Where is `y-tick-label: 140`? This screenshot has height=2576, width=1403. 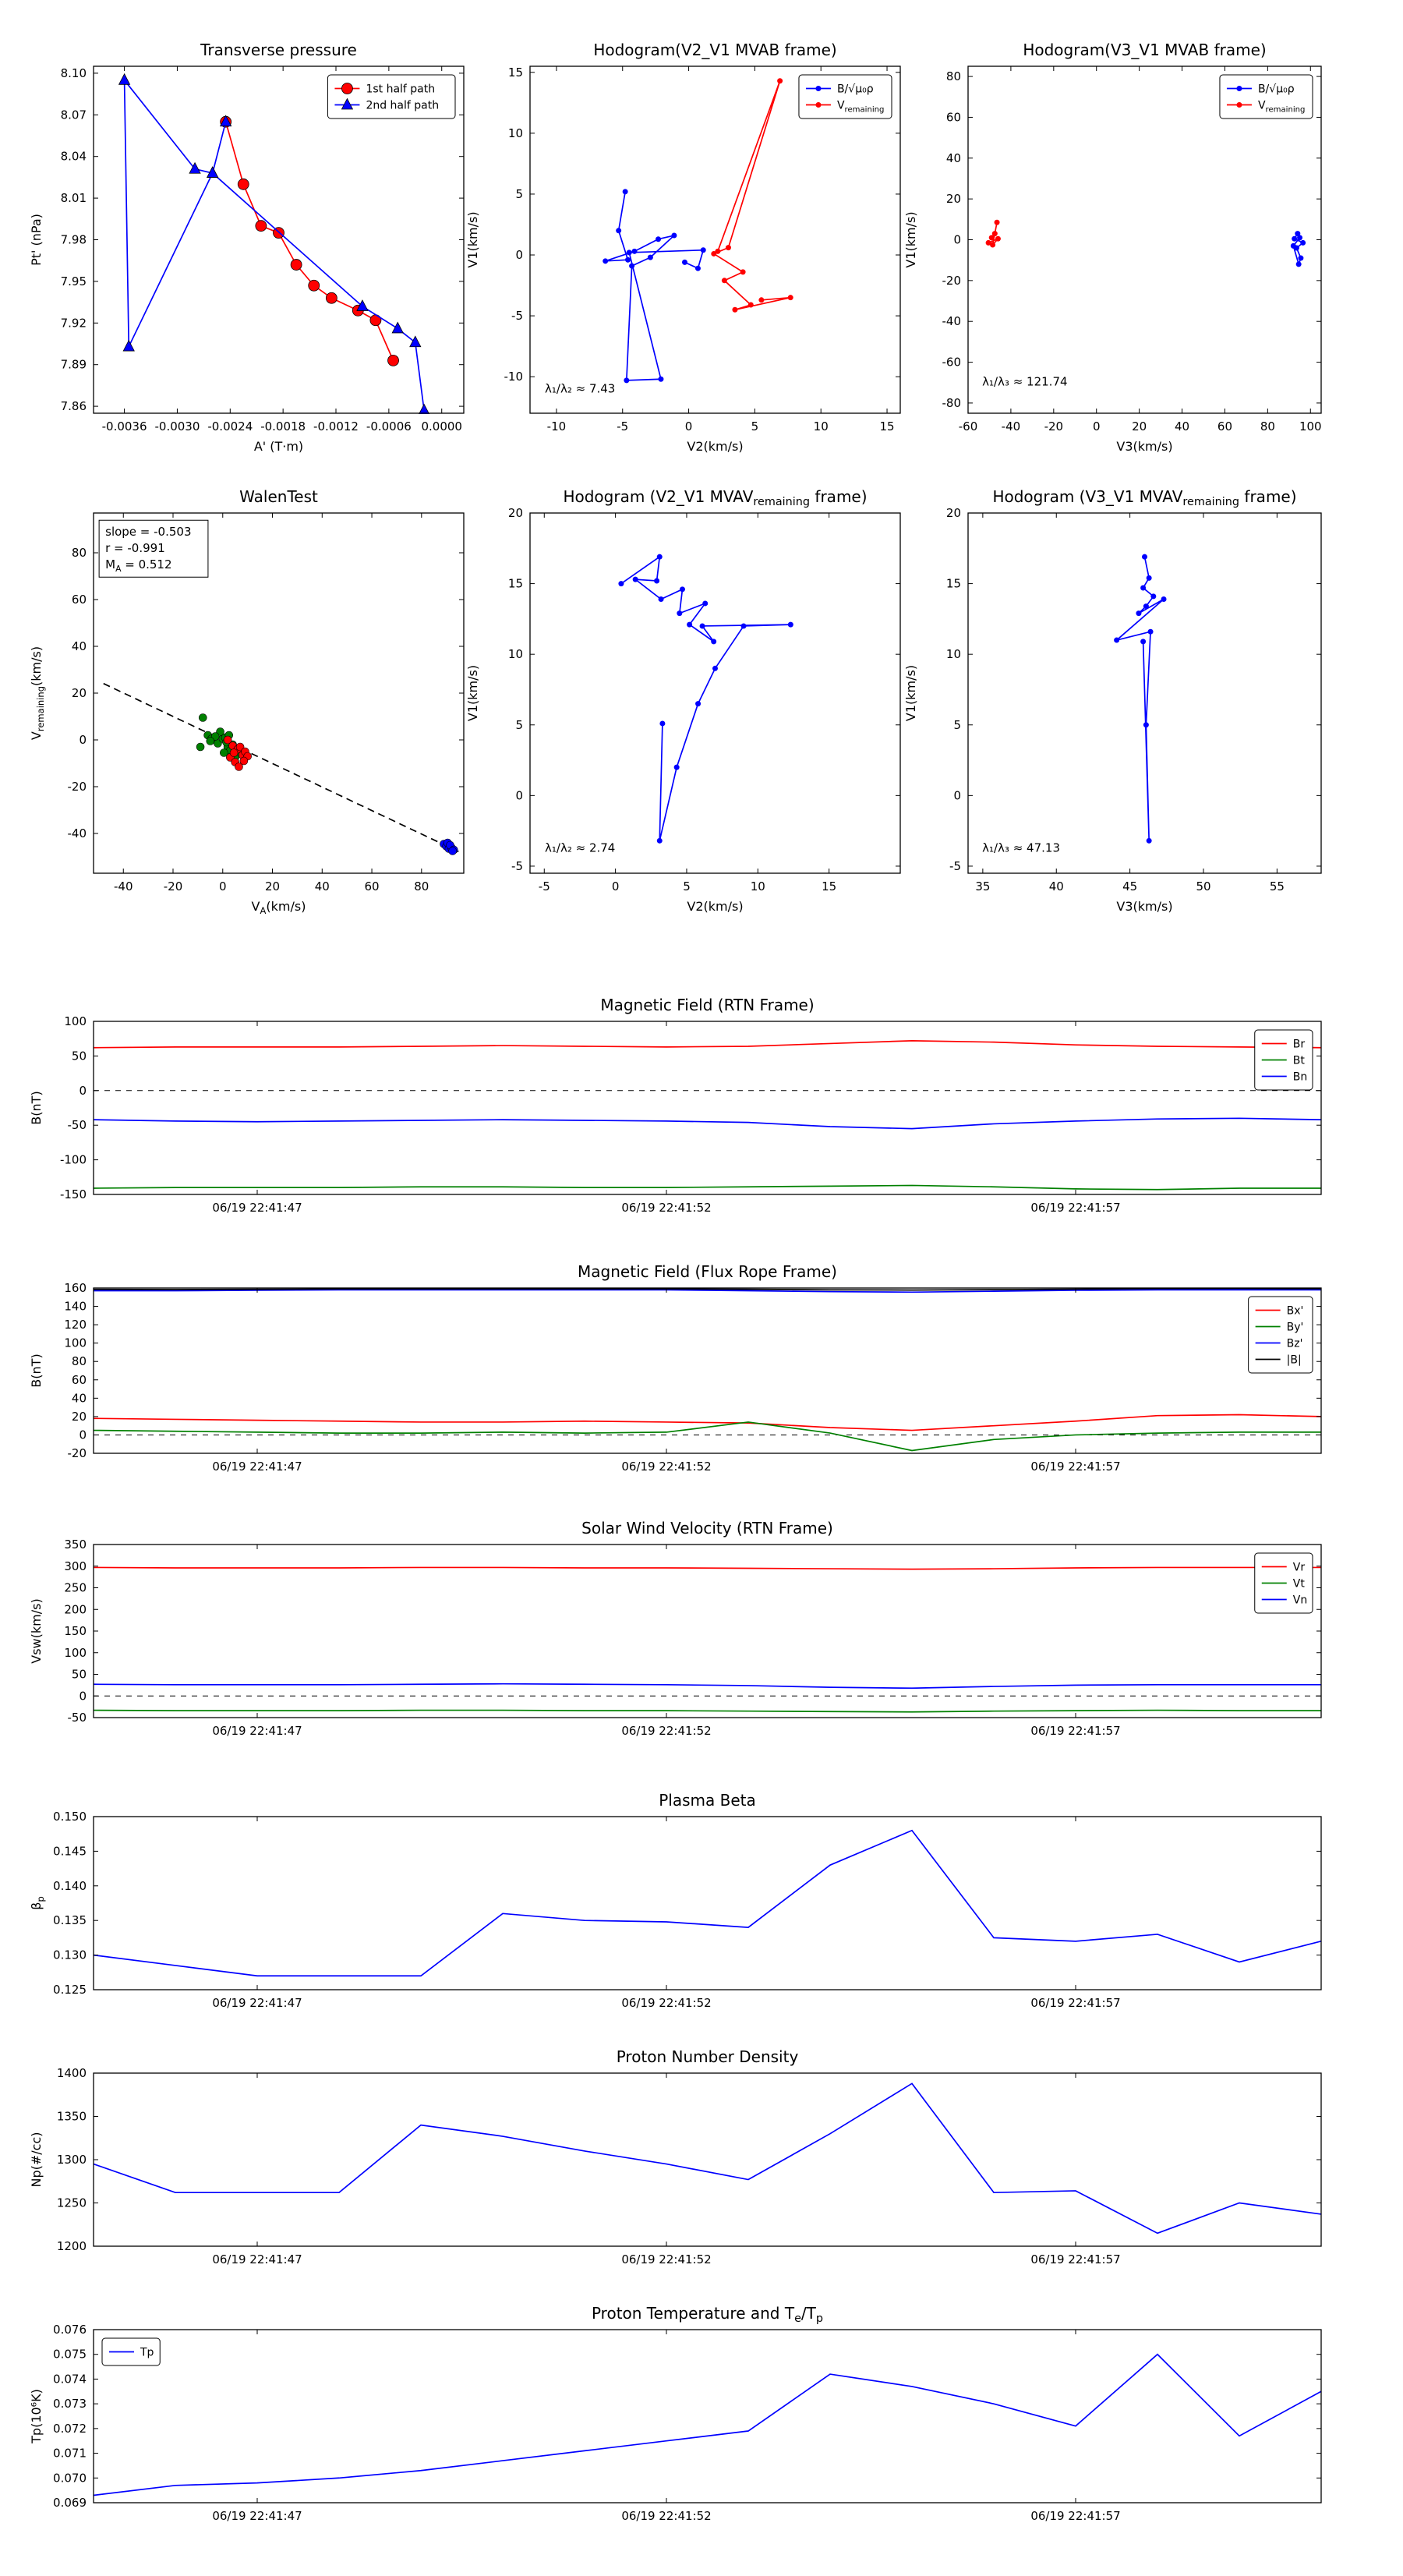
y-tick-label: 140 is located at coordinates (75, 1307).